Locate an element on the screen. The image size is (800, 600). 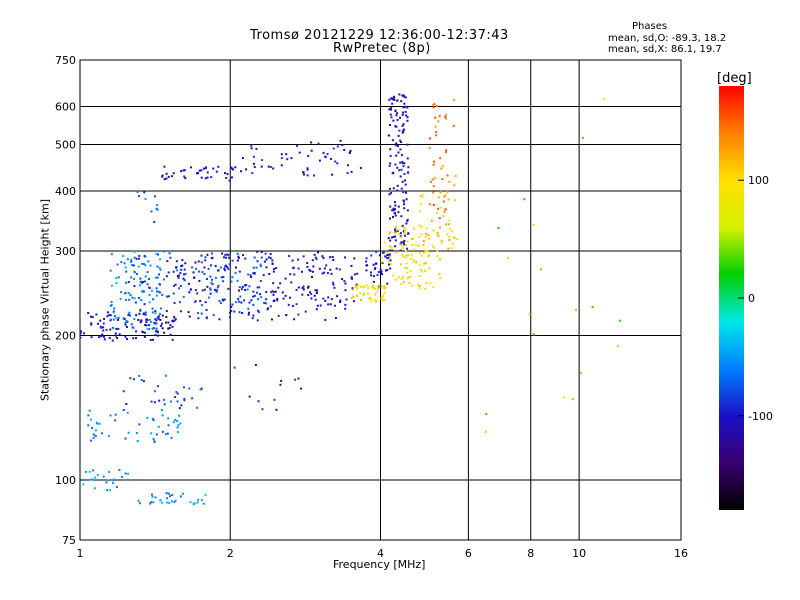
y-tick-label: 100 is located at coordinates (65, 480).